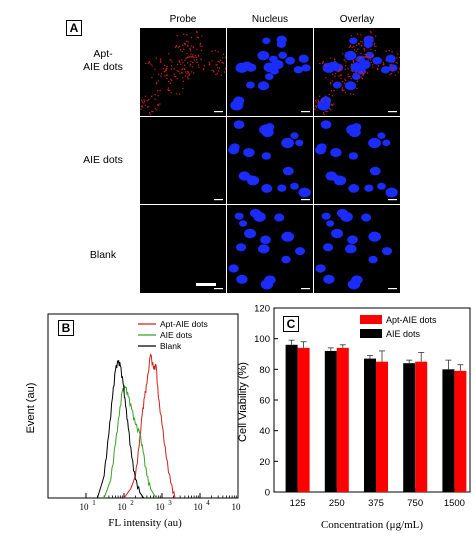 The image size is (474, 539). What do you see at coordinates (183, 249) in the screenshot?
I see `image-probe-blank` at bounding box center [183, 249].